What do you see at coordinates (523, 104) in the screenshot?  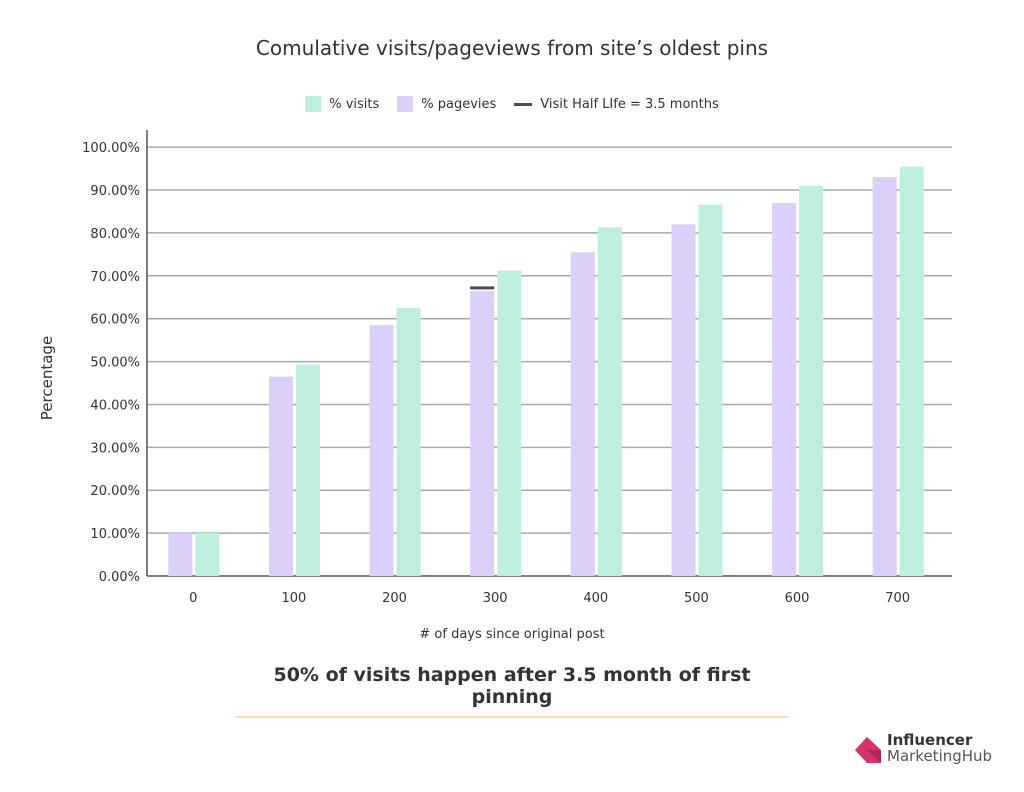 I see `legend-line-half-life` at bounding box center [523, 104].